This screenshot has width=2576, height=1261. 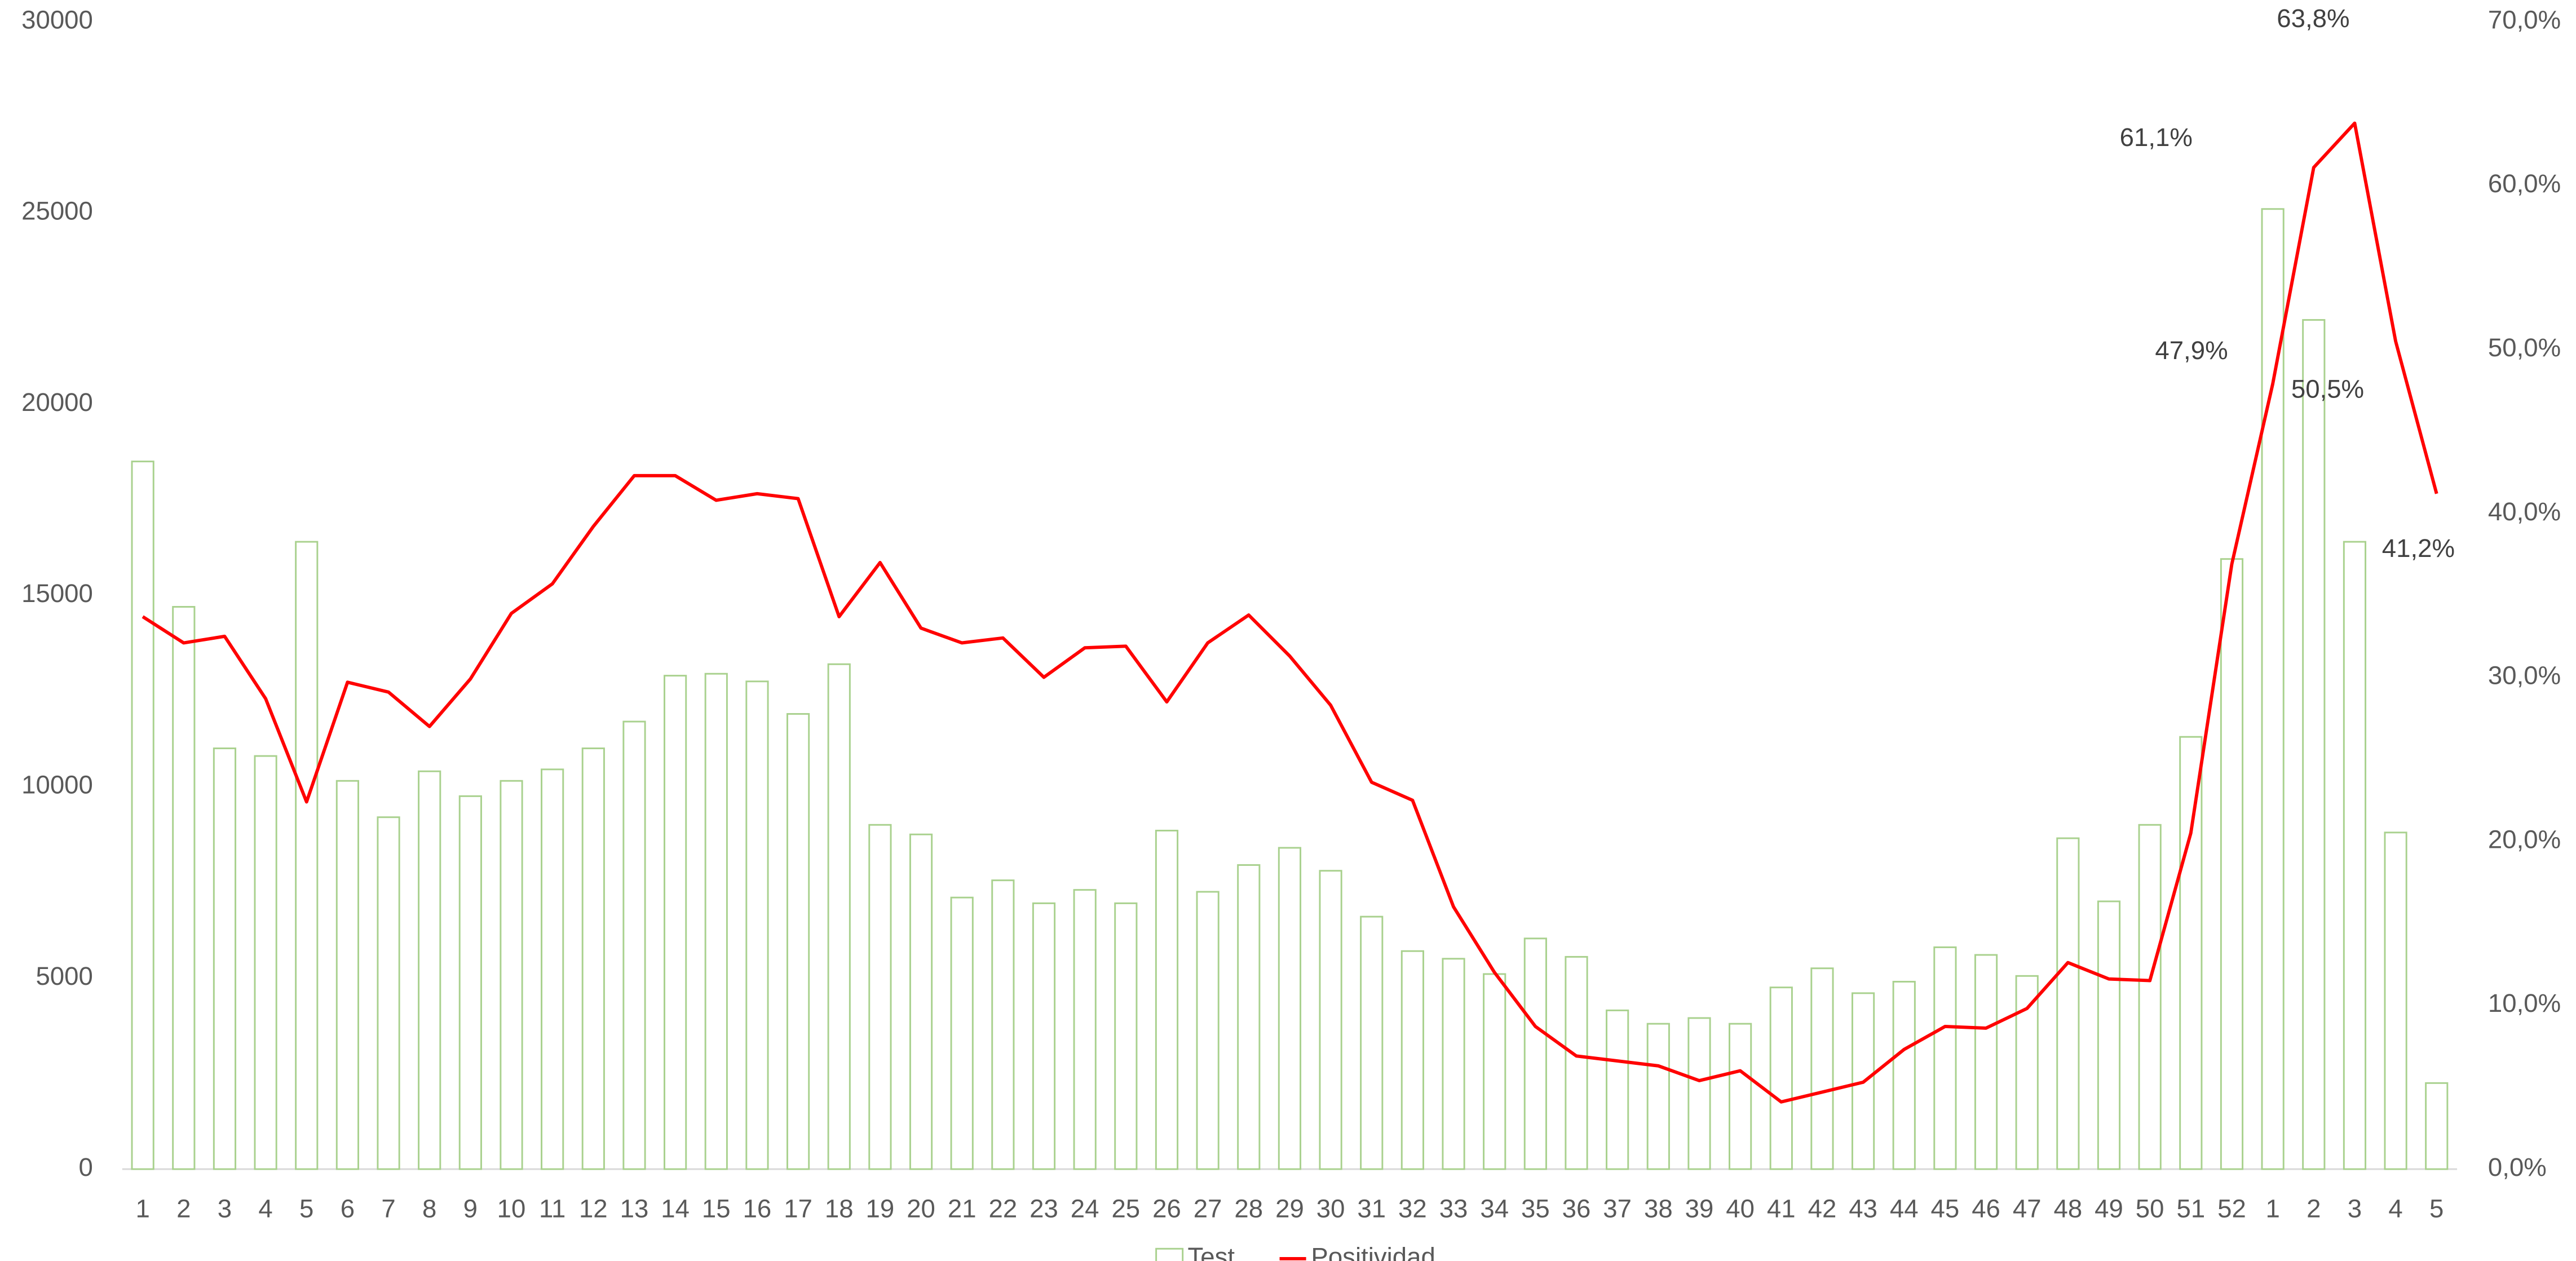 What do you see at coordinates (1208, 1208) in the screenshot?
I see `x-tick-label: 27` at bounding box center [1208, 1208].